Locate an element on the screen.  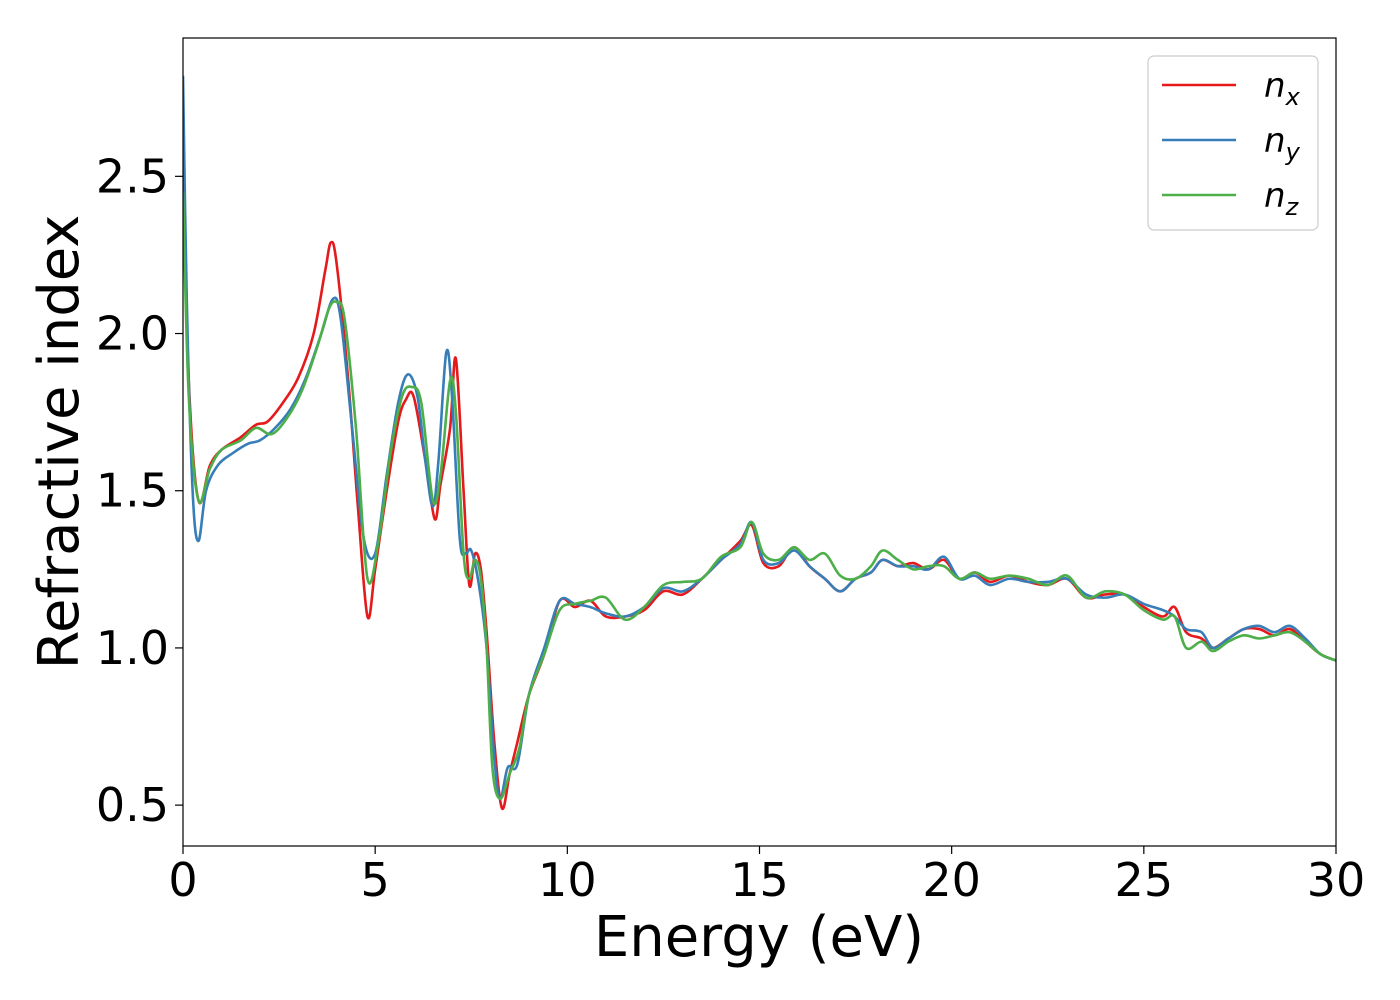
y-tick-label: 1.5 is located at coordinates (132, 491).